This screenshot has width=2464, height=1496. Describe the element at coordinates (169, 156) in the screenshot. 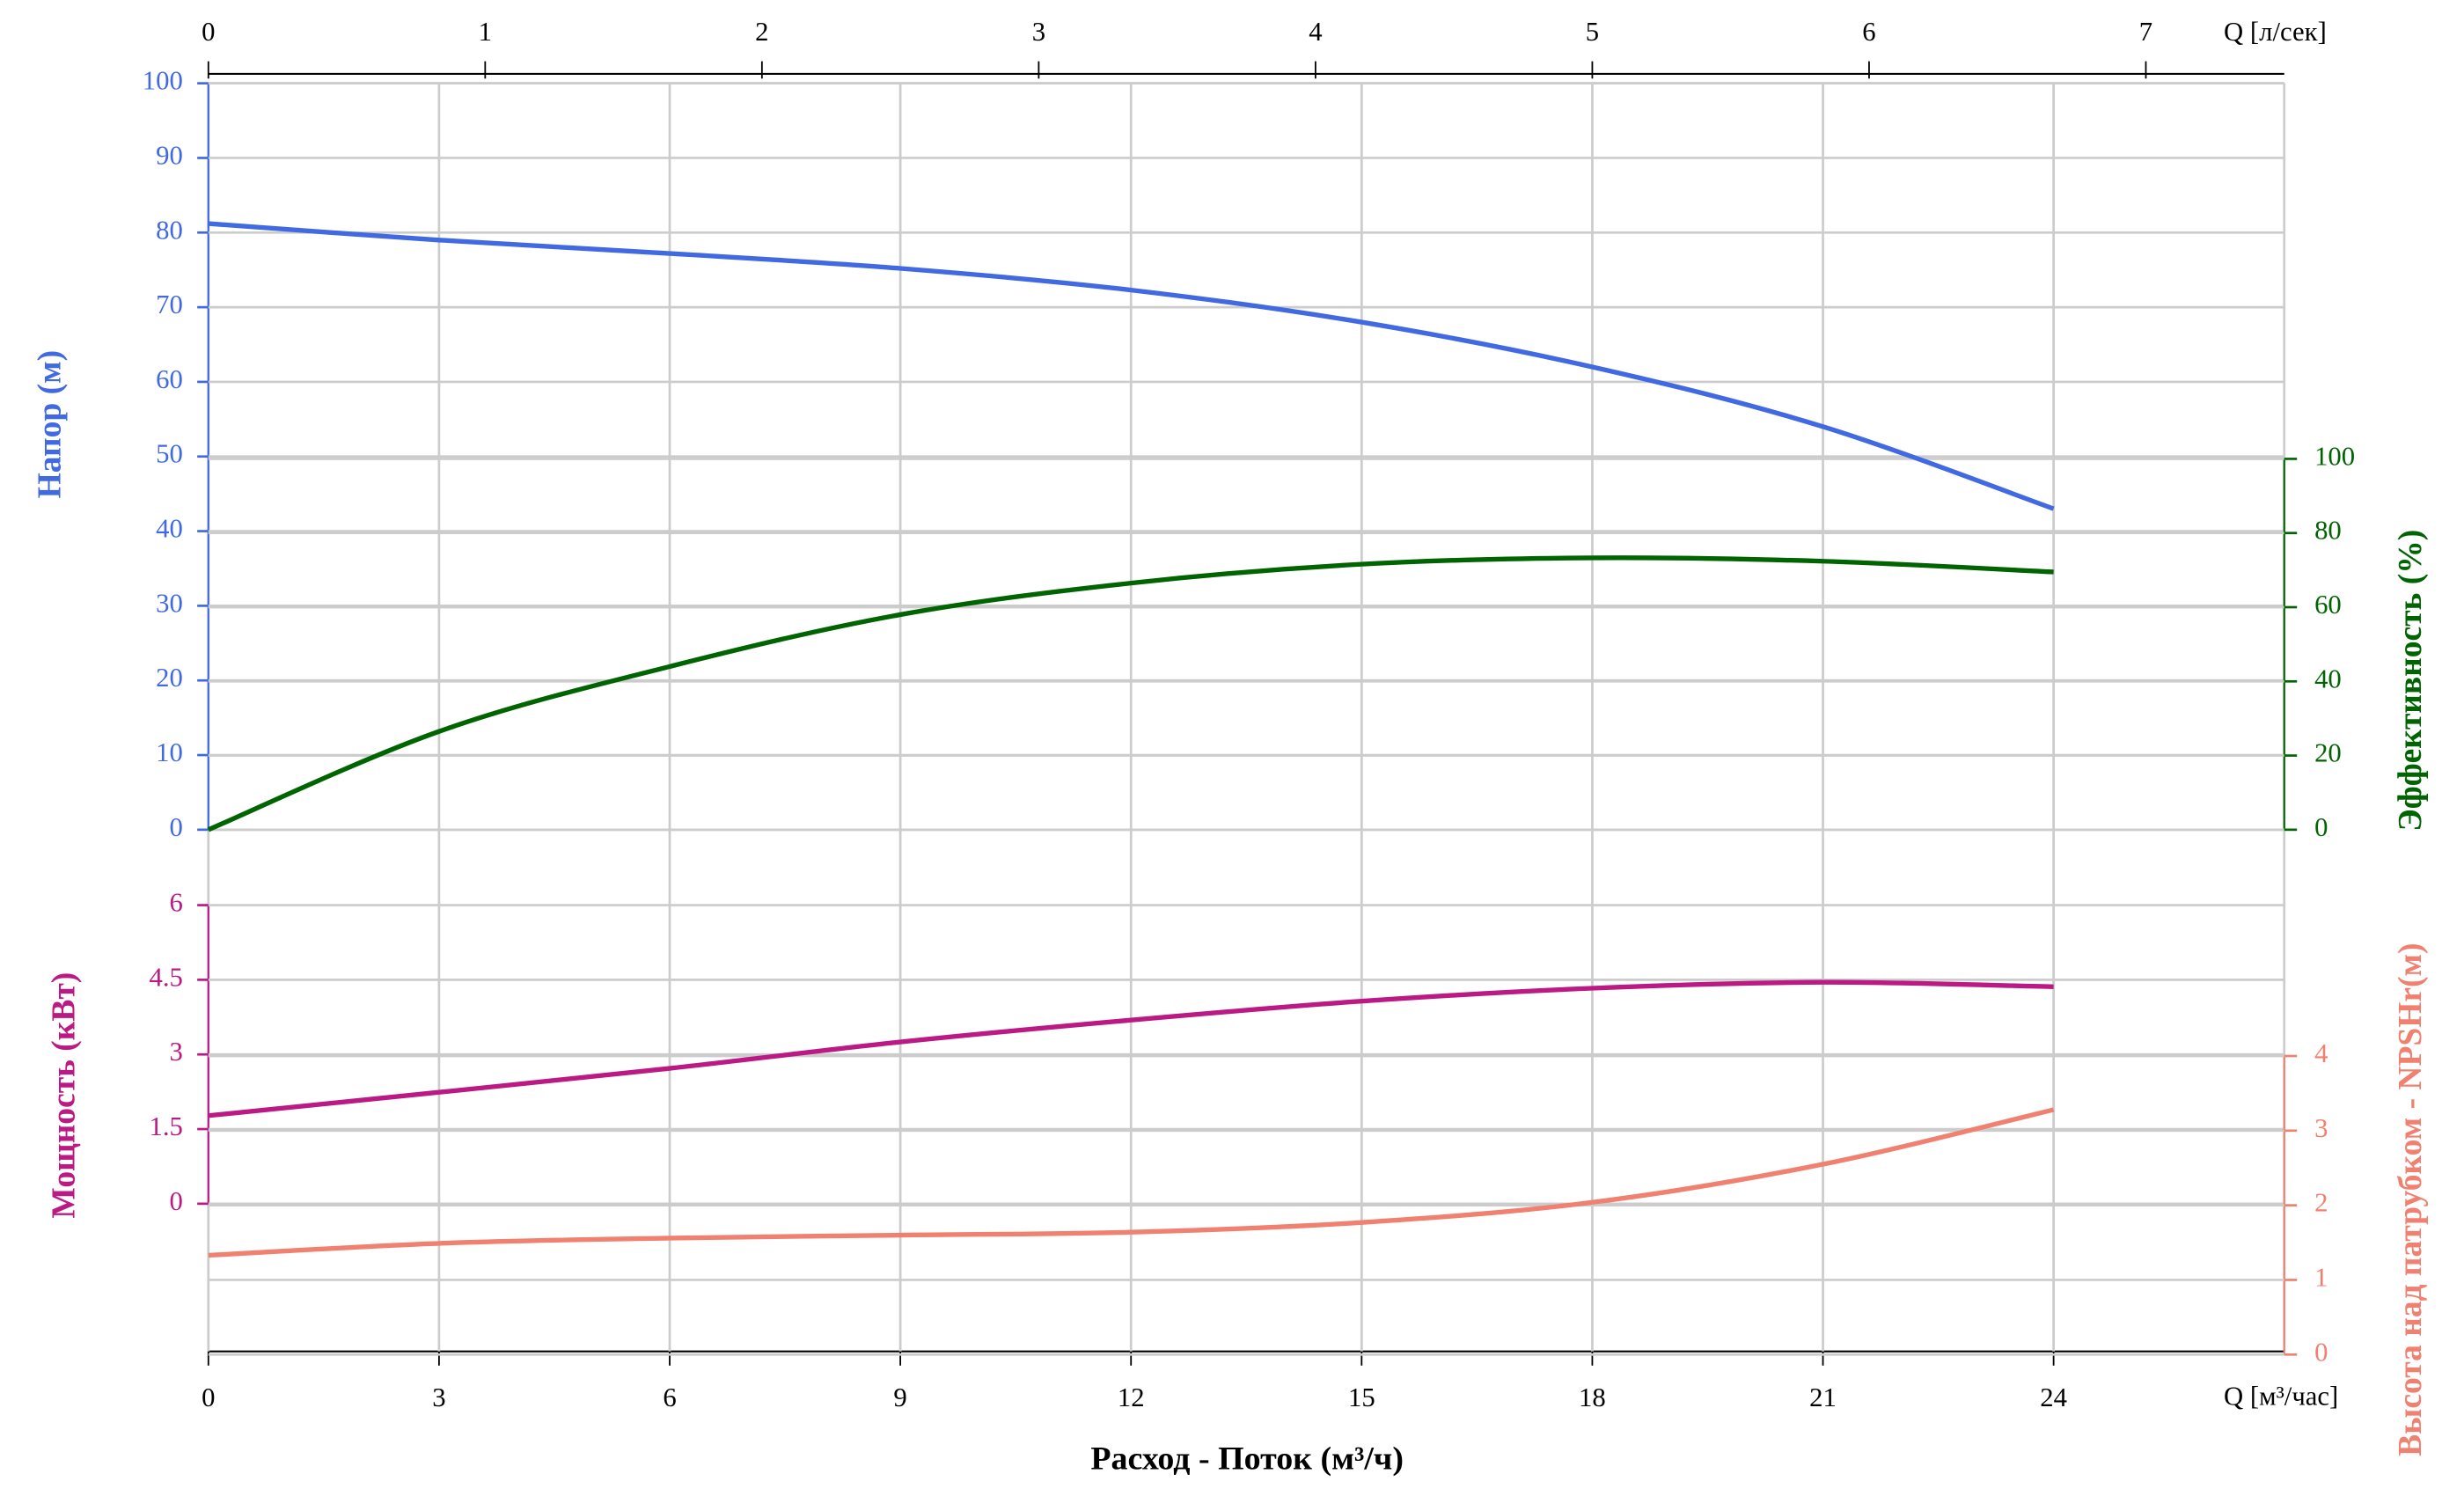

I see `y-tick-label: 90` at that location.